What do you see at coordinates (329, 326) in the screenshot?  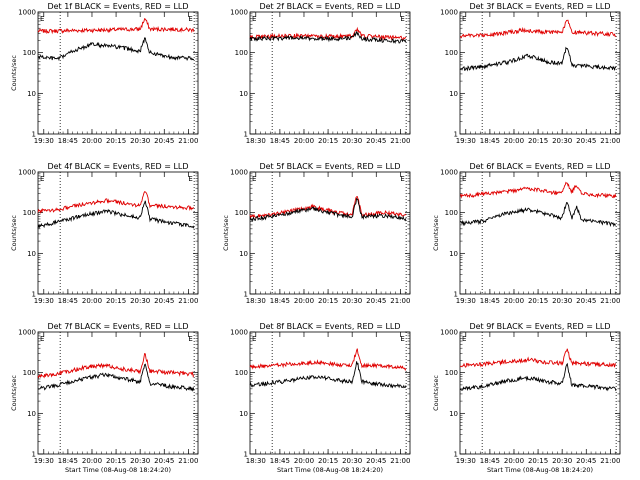 I see `panel-title: Det 8f BLACK = Events, RED = LLD` at bounding box center [329, 326].